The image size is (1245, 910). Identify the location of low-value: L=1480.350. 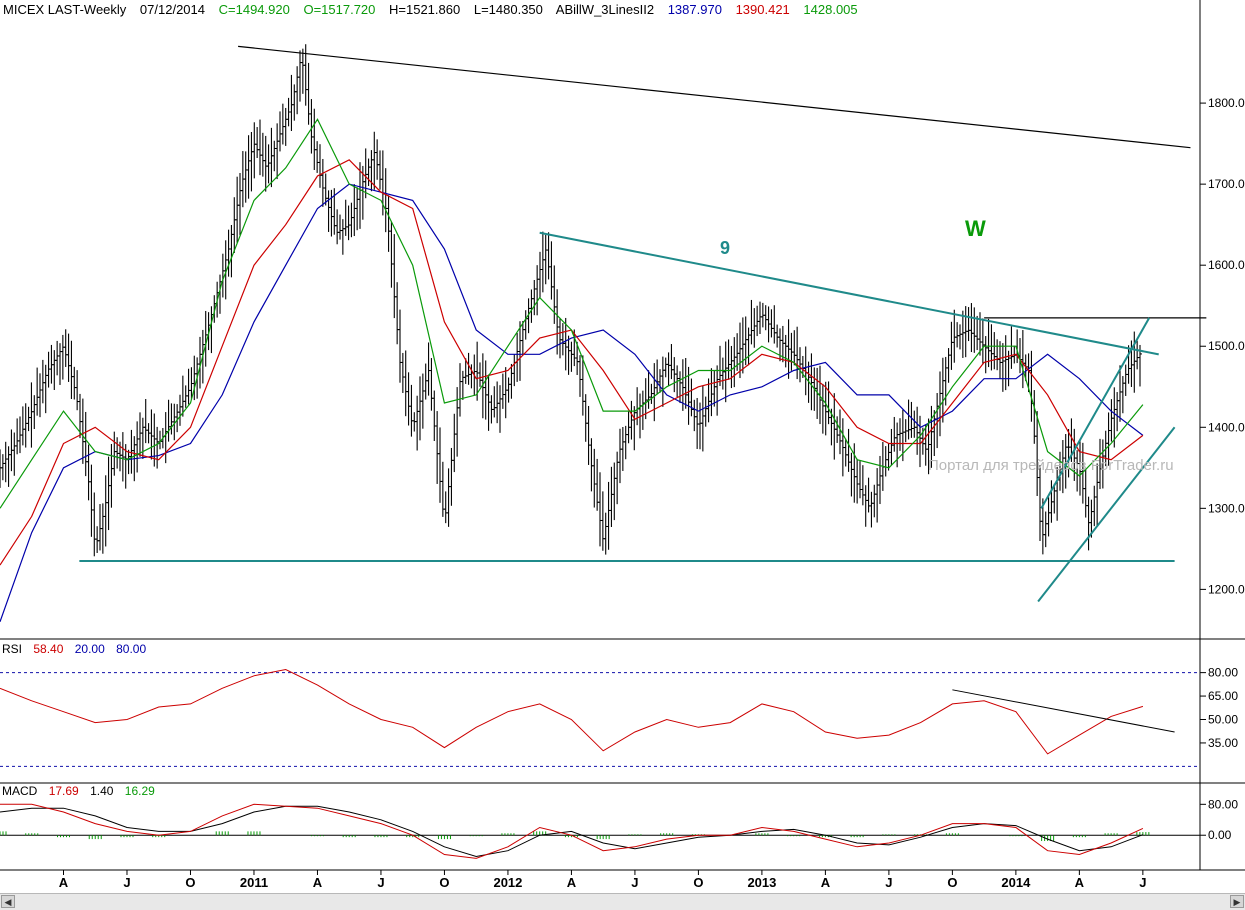
(508, 9).